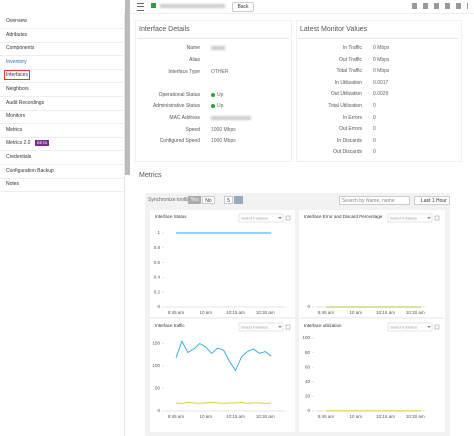 The image size is (474, 436). Describe the element at coordinates (213, 95) in the screenshot. I see `status-dot` at that location.